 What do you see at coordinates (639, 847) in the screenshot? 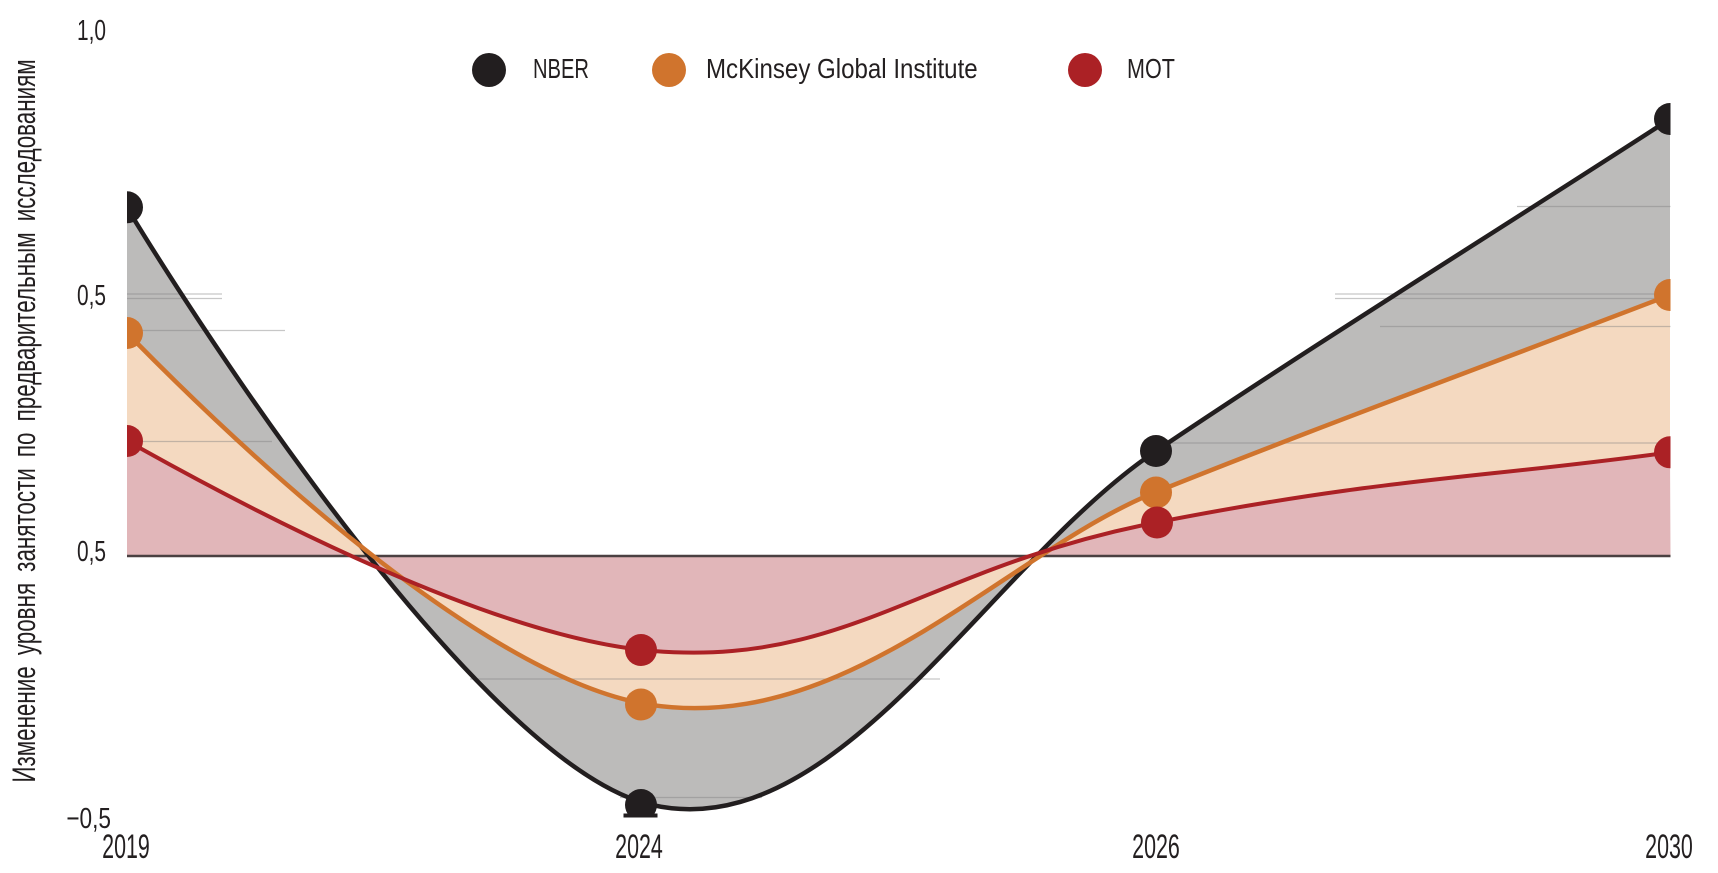
I see `svg-text: 2024` at bounding box center [639, 847].